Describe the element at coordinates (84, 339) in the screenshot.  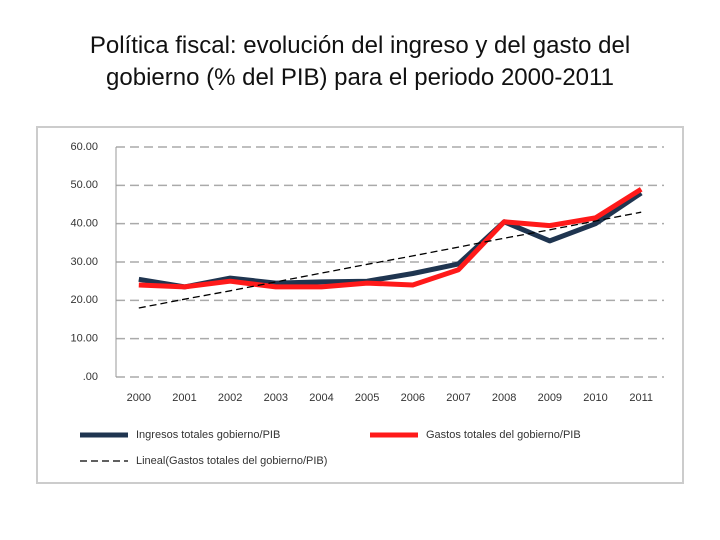
I see `y-tick-label: 10.00` at that location.